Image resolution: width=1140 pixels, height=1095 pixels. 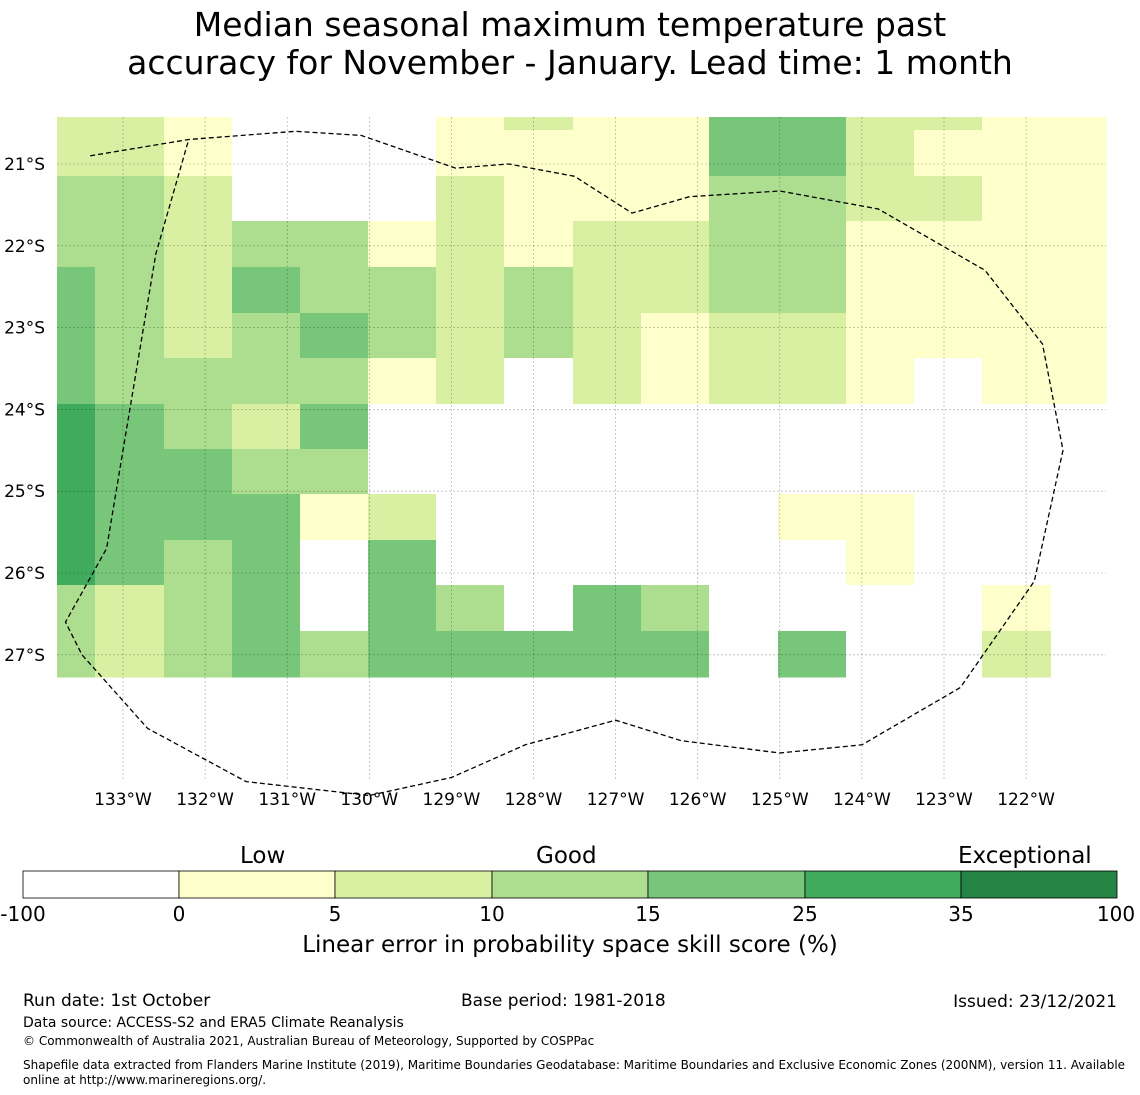 I want to click on longitude-label: 133°W, so click(x=123, y=800).